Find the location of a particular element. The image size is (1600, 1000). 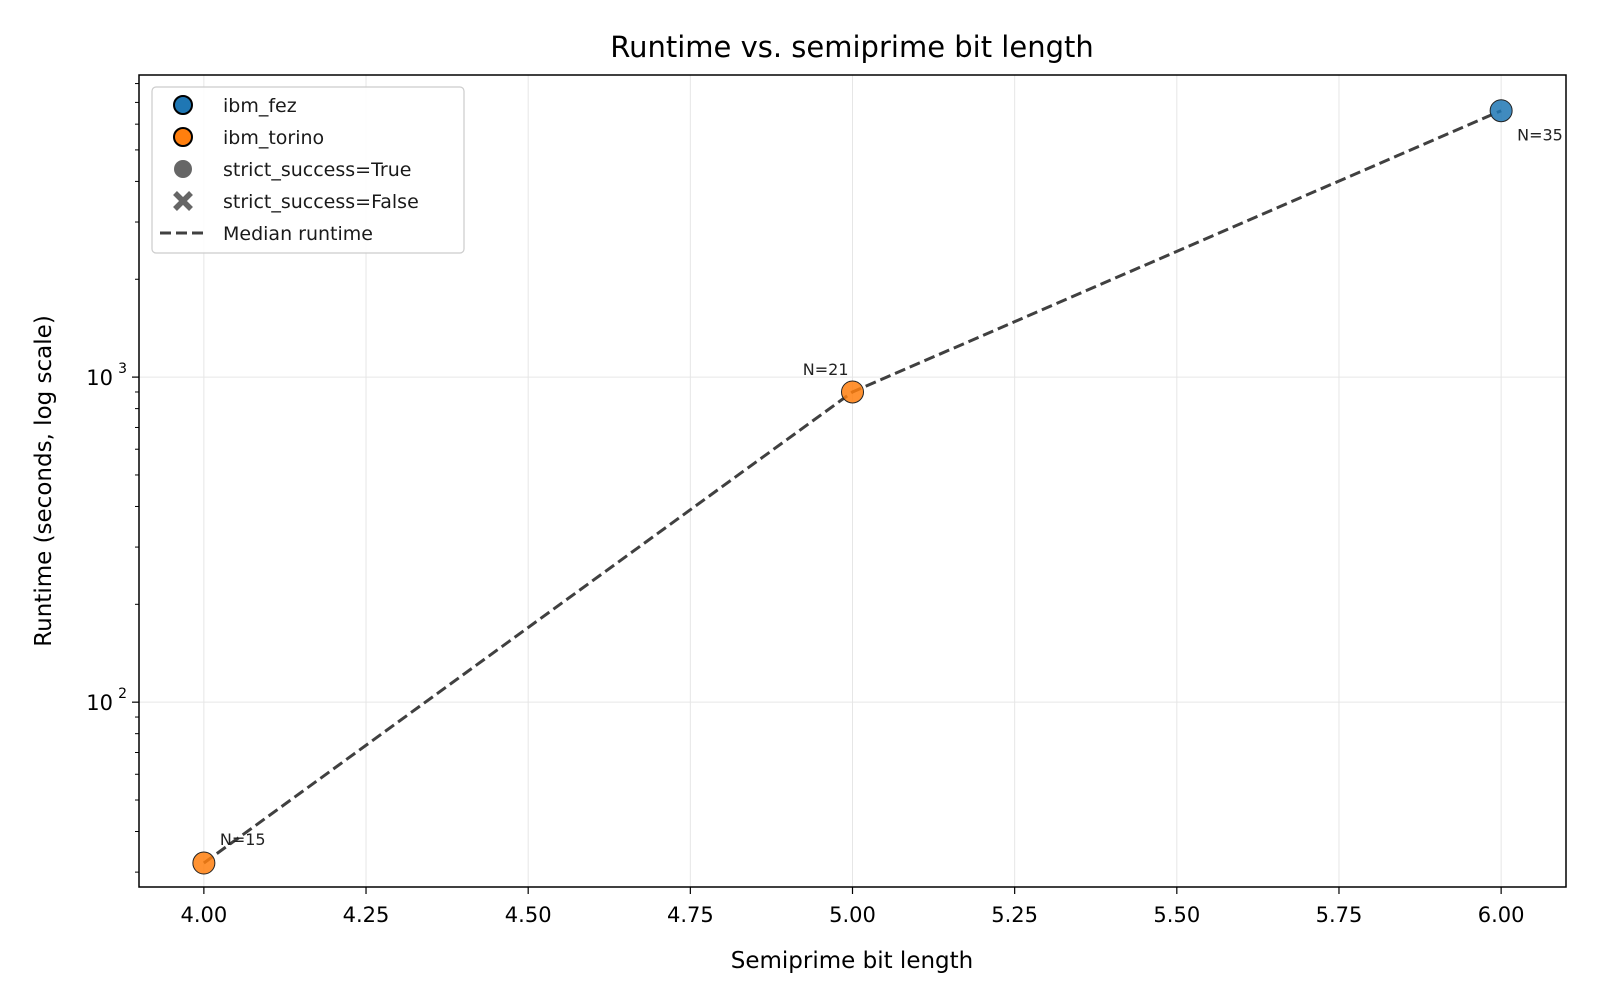

y-tick-exponent: 2 is located at coordinates (122, 694).